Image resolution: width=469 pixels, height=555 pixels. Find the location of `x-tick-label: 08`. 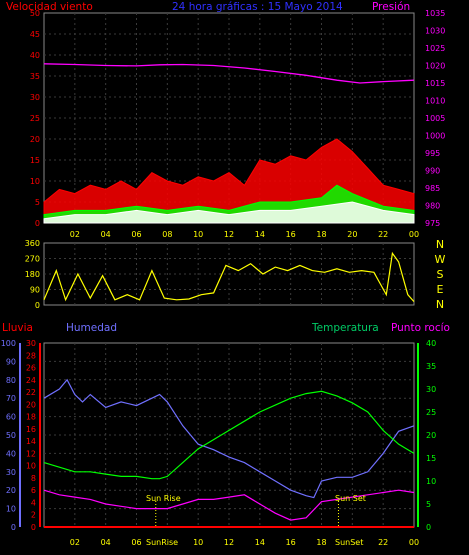

x-tick-label: 08 is located at coordinates (167, 234).